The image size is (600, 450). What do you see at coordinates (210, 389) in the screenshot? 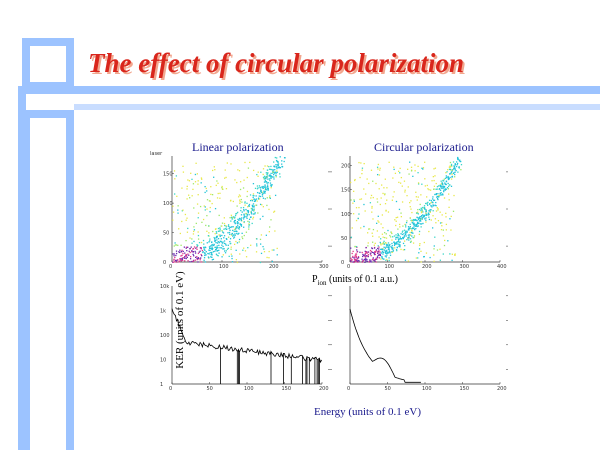
I see `hist-x-tick-label: 50` at bounding box center [210, 389].